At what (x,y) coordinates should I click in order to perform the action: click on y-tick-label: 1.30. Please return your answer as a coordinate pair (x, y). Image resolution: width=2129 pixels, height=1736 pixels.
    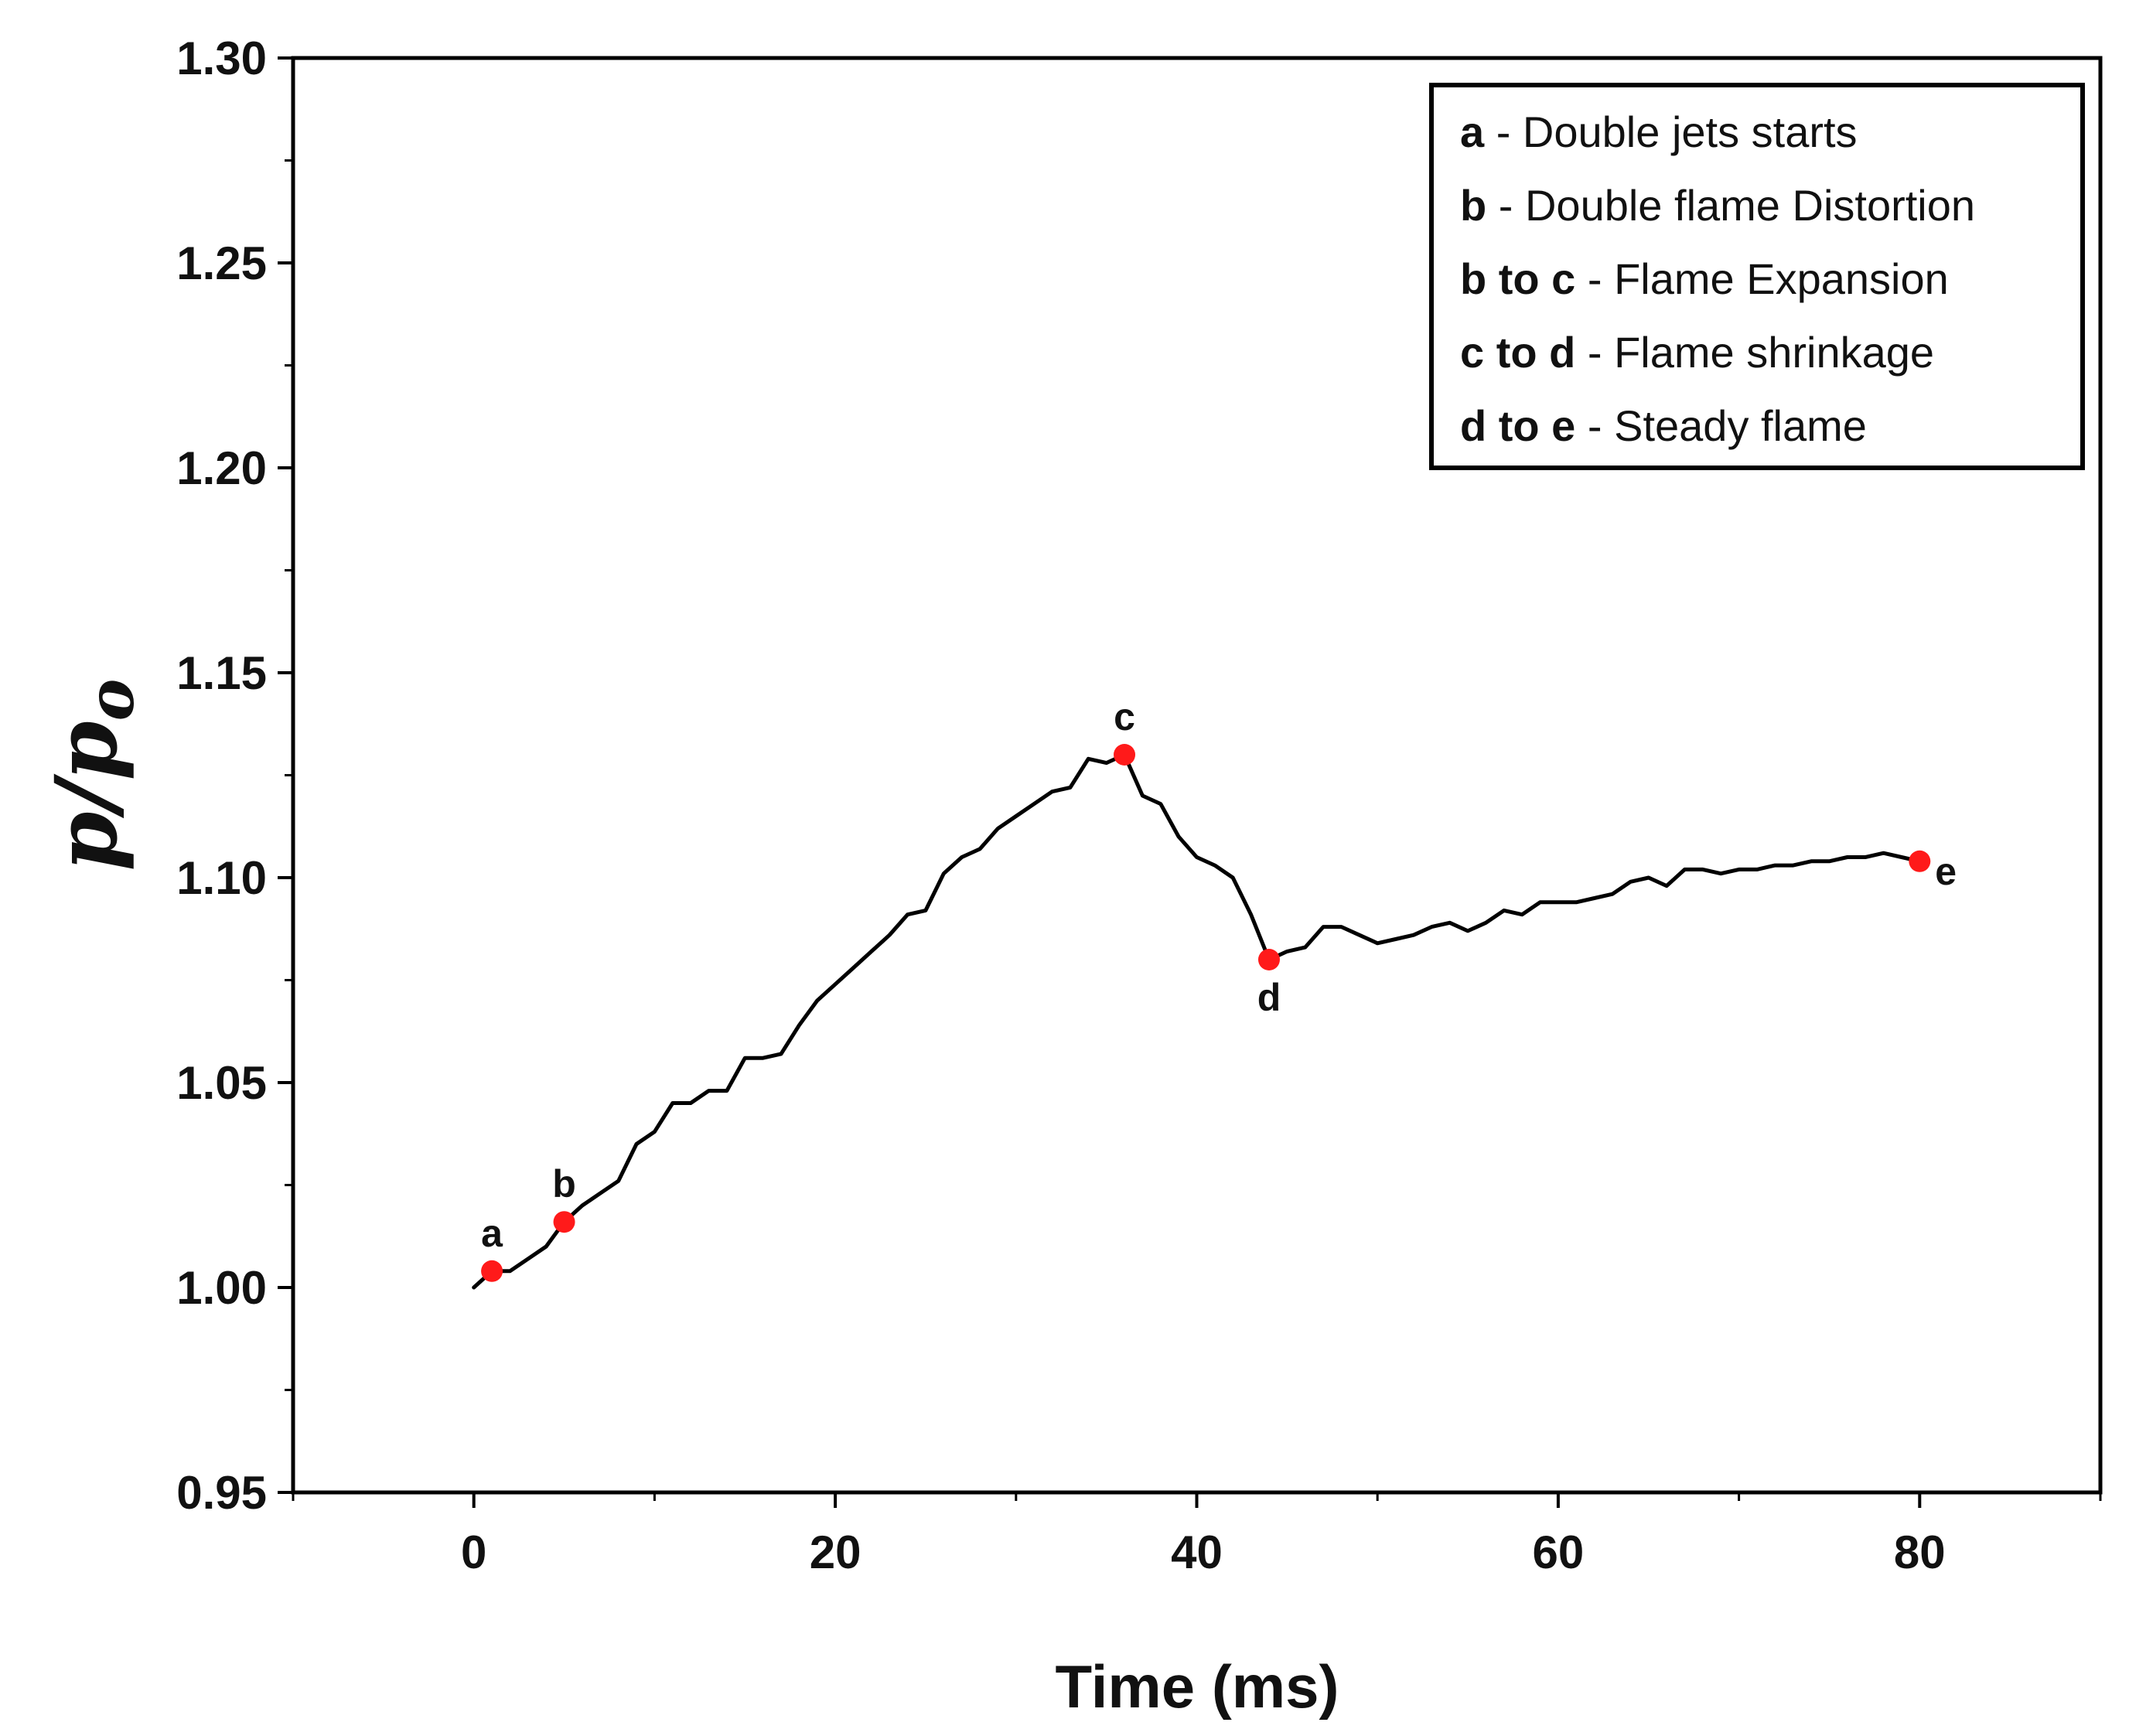
    Looking at the image, I should click on (221, 58).